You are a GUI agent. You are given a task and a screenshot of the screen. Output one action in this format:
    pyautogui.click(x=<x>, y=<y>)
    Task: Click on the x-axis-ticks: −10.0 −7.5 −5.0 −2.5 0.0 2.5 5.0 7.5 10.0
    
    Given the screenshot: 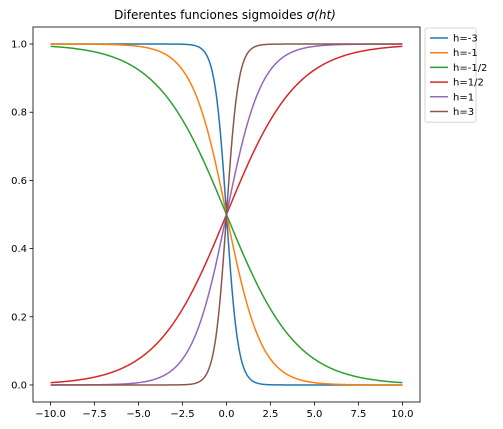 What is the action you would take?
    pyautogui.click(x=224, y=411)
    